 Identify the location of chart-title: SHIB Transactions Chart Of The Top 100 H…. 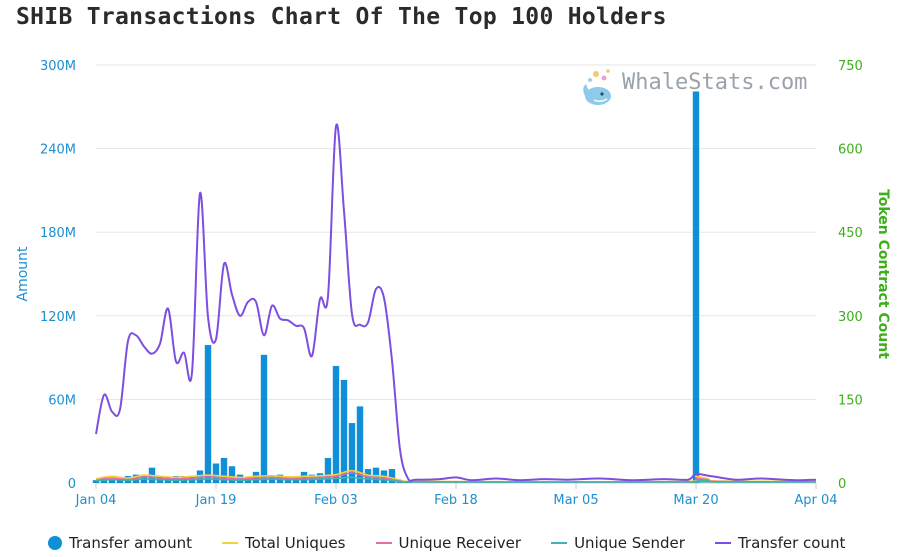
(341, 17).